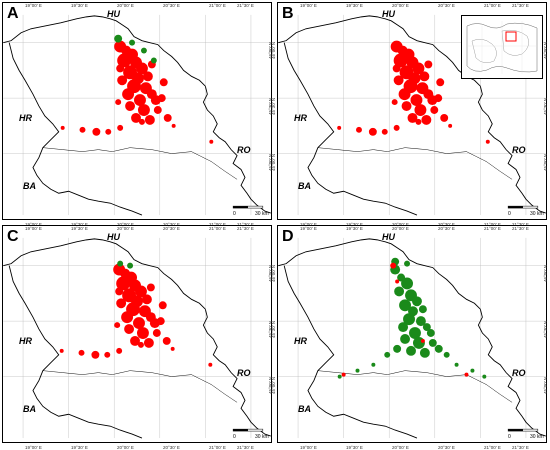  What do you see at coordinates (273, 162) in the screenshot?
I see `tick-label-left: 45°00' N` at bounding box center [273, 162].